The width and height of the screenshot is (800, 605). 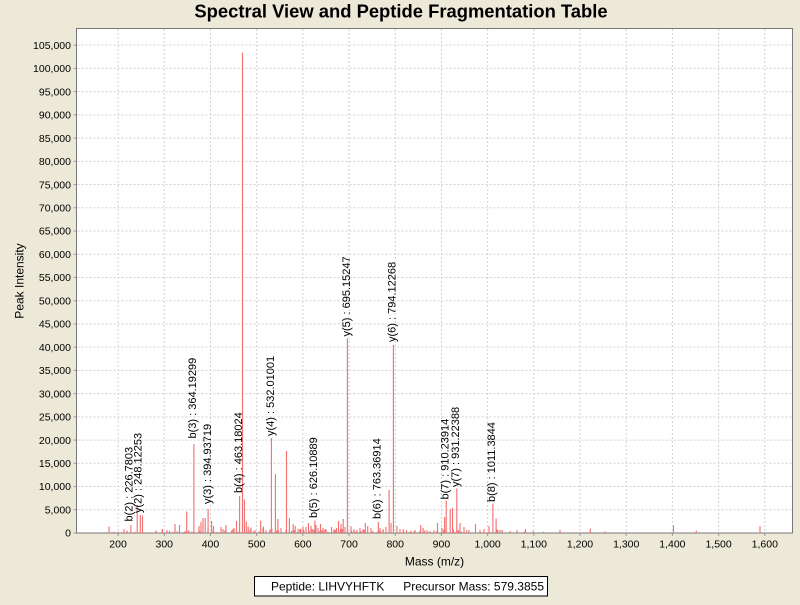 I want to click on svg-text: y(2) : 248.12253, so click(x=139, y=473).